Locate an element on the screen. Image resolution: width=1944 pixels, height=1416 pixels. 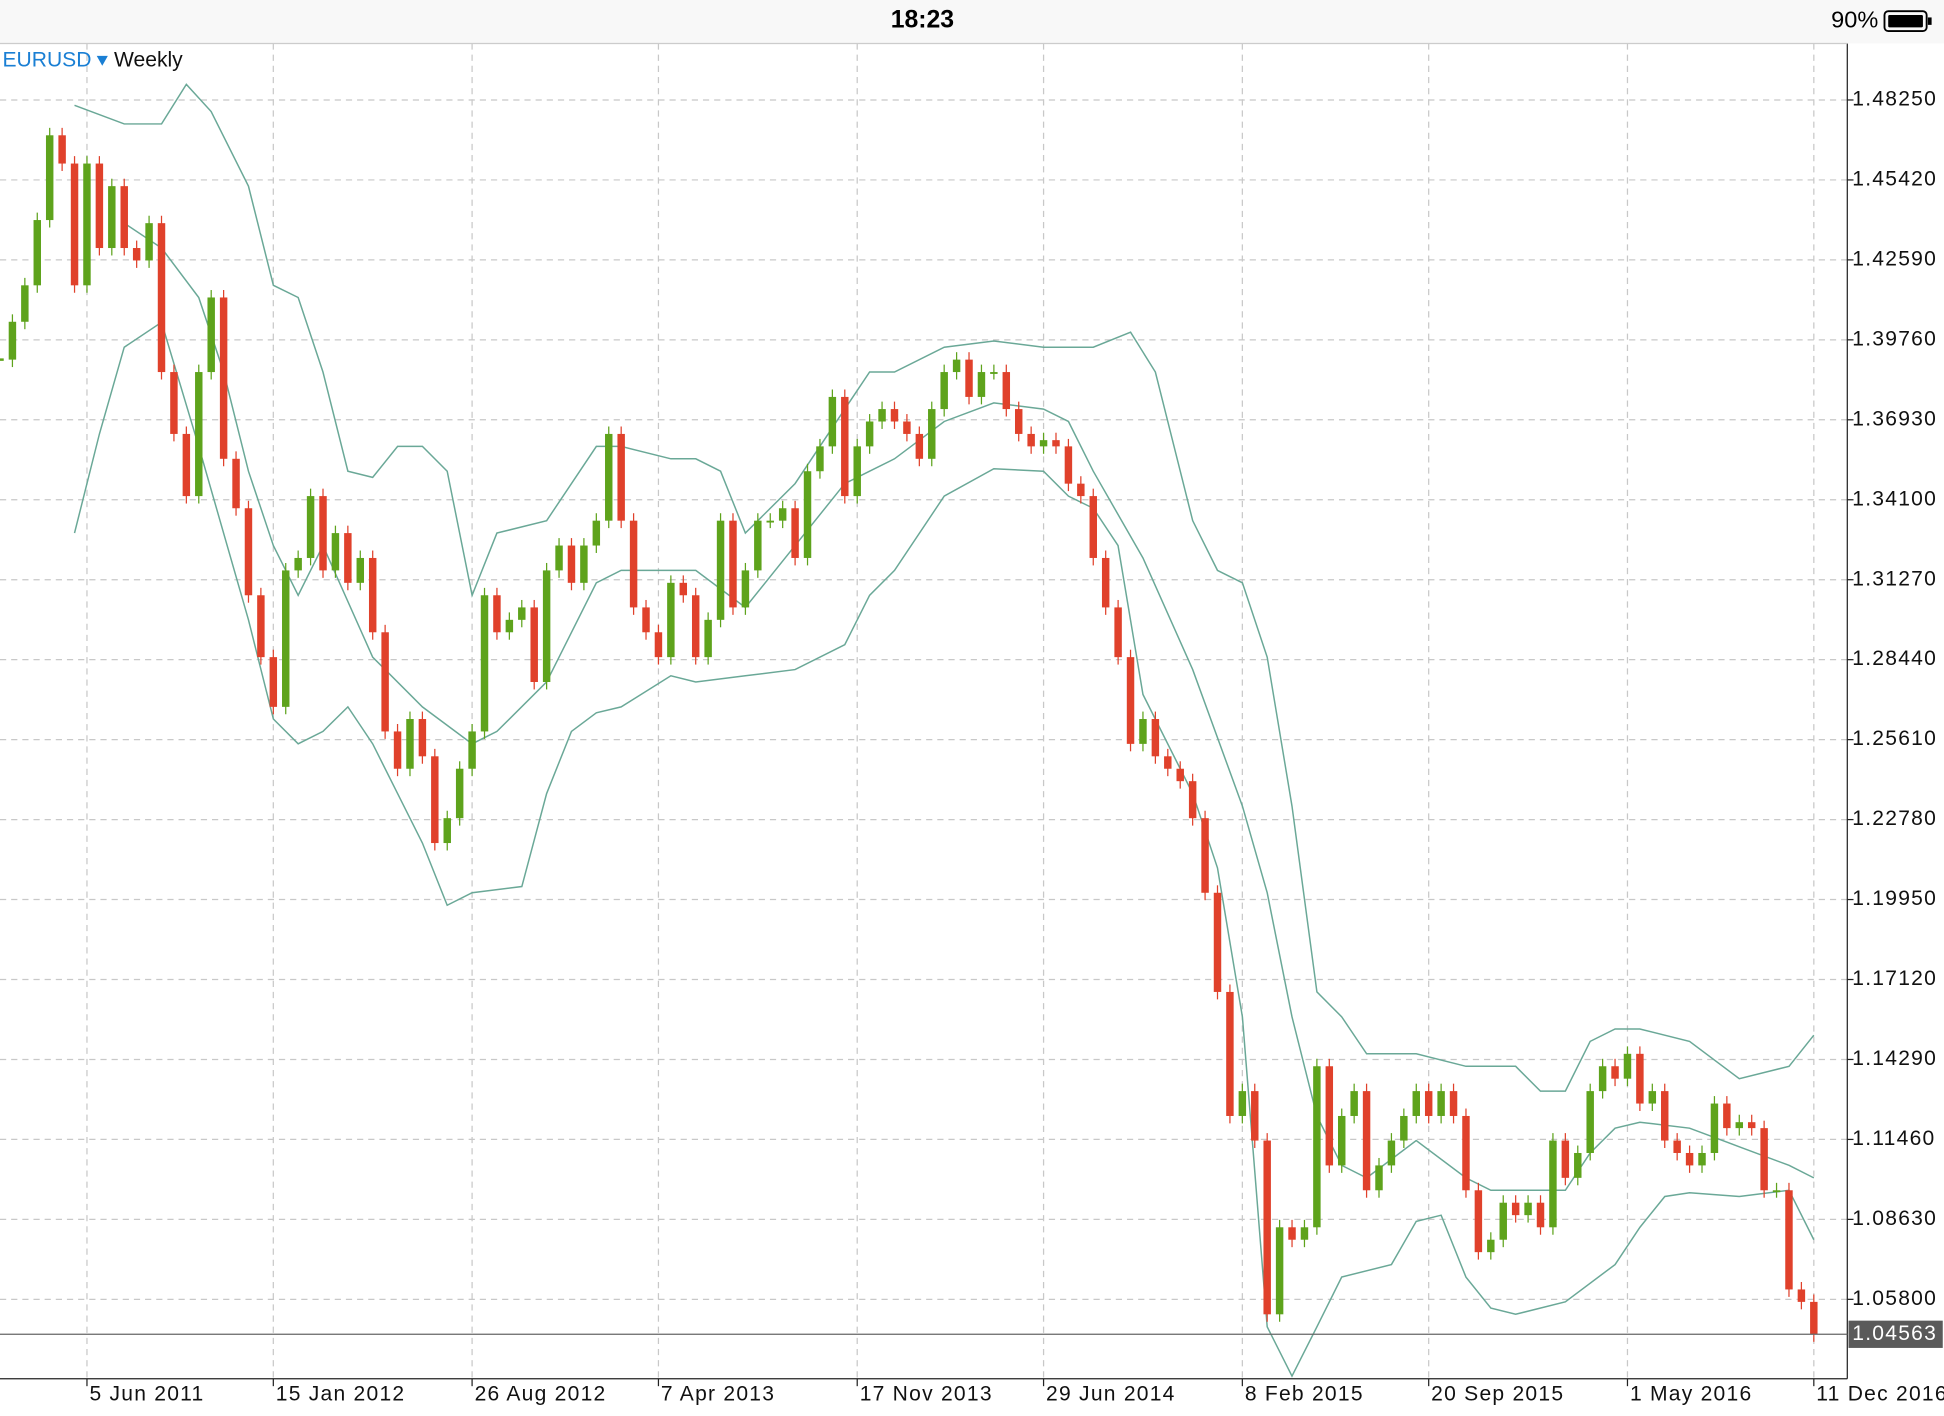
y-tick-label: 1.31270 is located at coordinates (1894, 578).